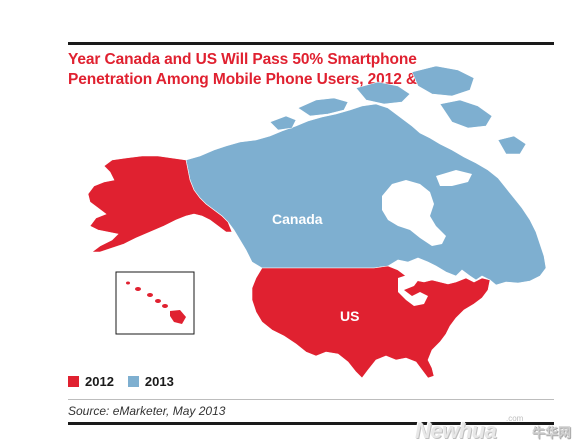 This screenshot has width=581, height=444. I want to click on legend: 2012 2013, so click(128, 381).